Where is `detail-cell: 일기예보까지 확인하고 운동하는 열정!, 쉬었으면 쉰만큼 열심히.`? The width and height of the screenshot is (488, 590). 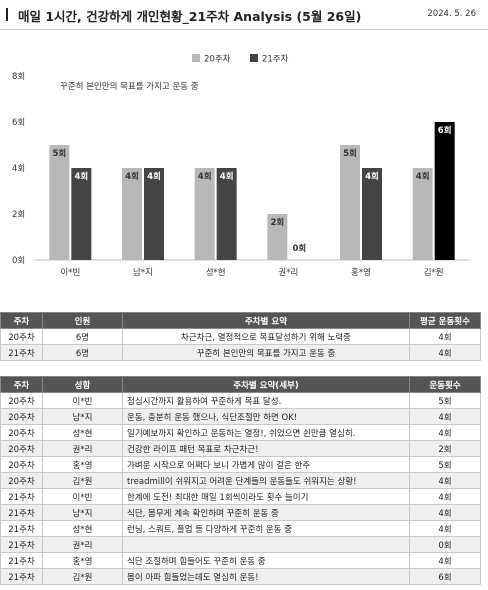 detail-cell: 일기예보까지 확인하고 운동하는 열정!, 쉬었으면 쉰만큼 열심히. is located at coordinates (266, 432).